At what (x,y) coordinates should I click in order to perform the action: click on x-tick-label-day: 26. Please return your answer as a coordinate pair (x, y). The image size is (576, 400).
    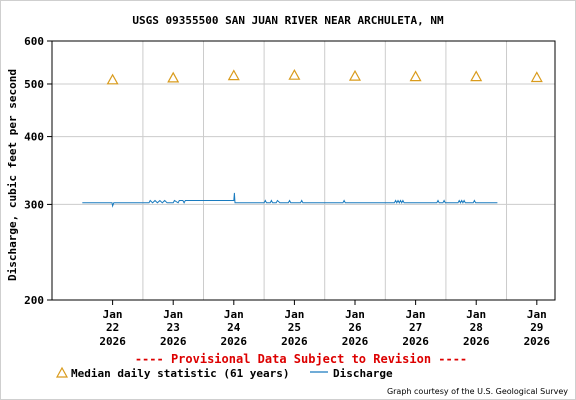
    Looking at the image, I should click on (355, 327).